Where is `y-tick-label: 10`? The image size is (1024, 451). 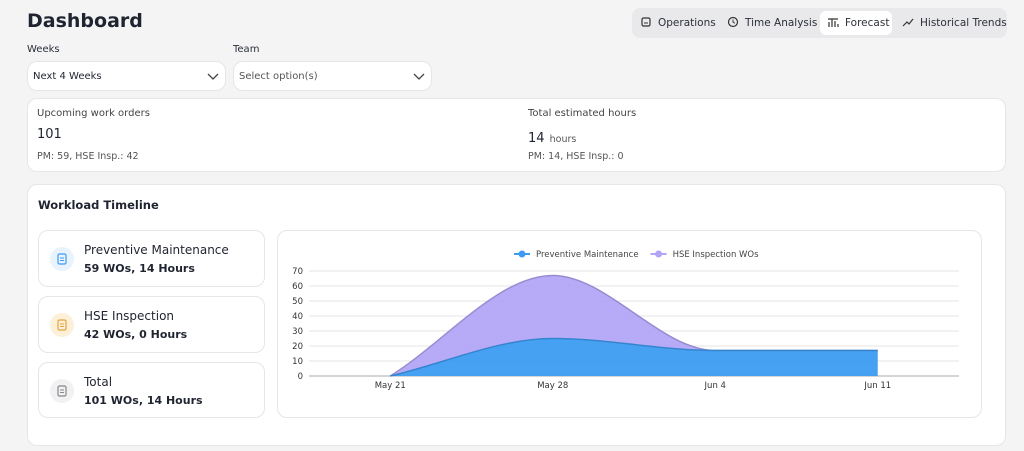 y-tick-label: 10 is located at coordinates (297, 362).